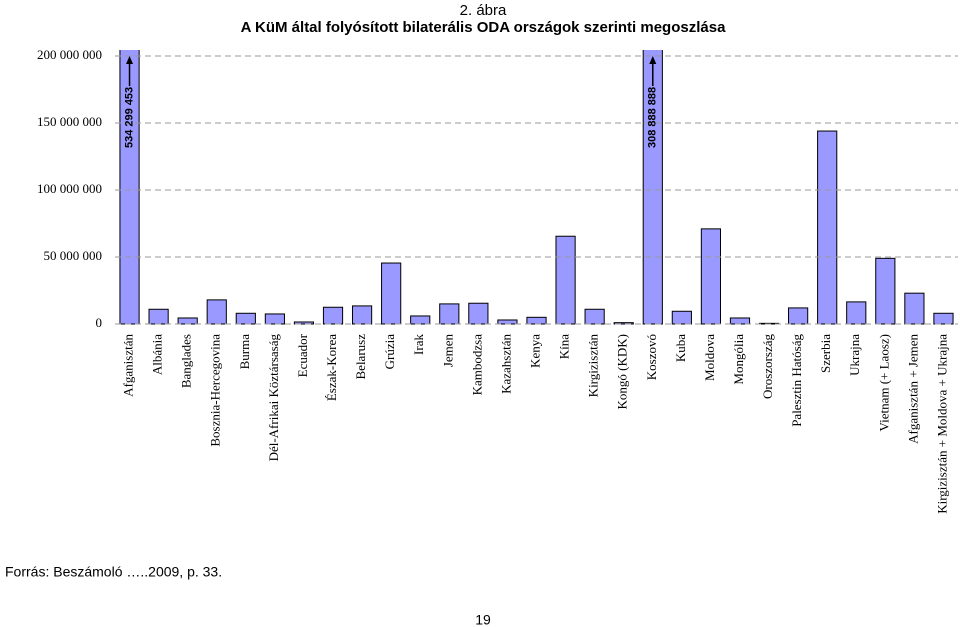  I want to click on chart-title: 2. ábra, so click(483, 10).